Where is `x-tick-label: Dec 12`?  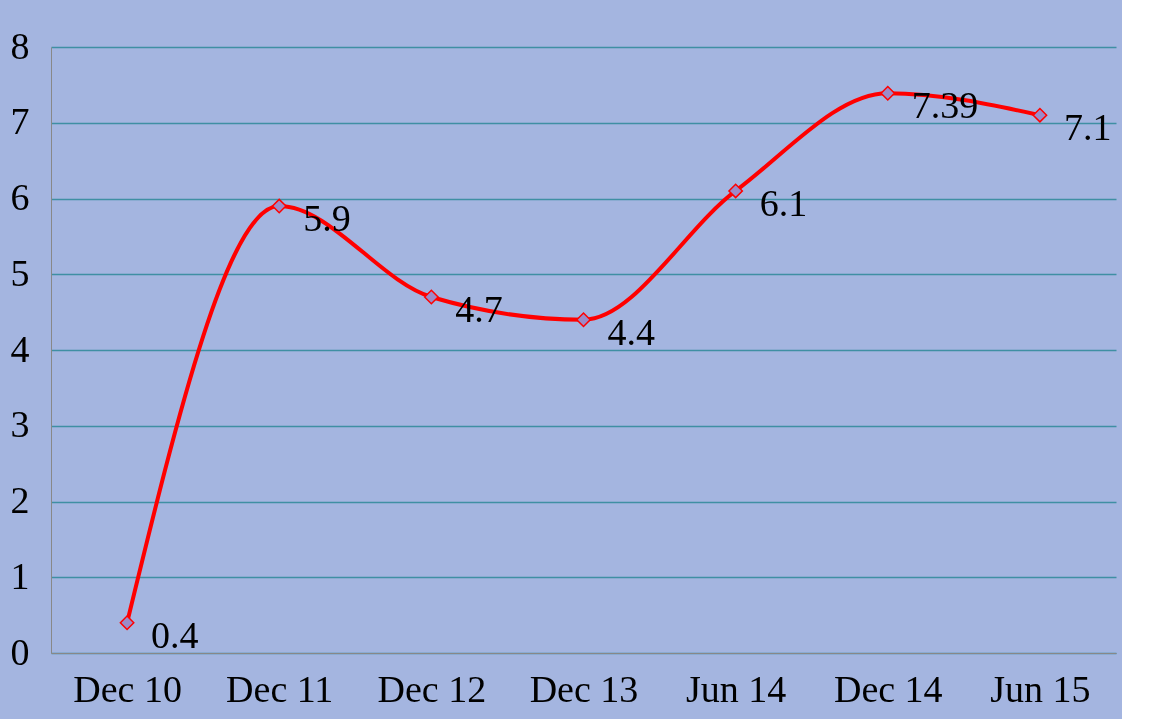
x-tick-label: Dec 12 is located at coordinates (432, 688).